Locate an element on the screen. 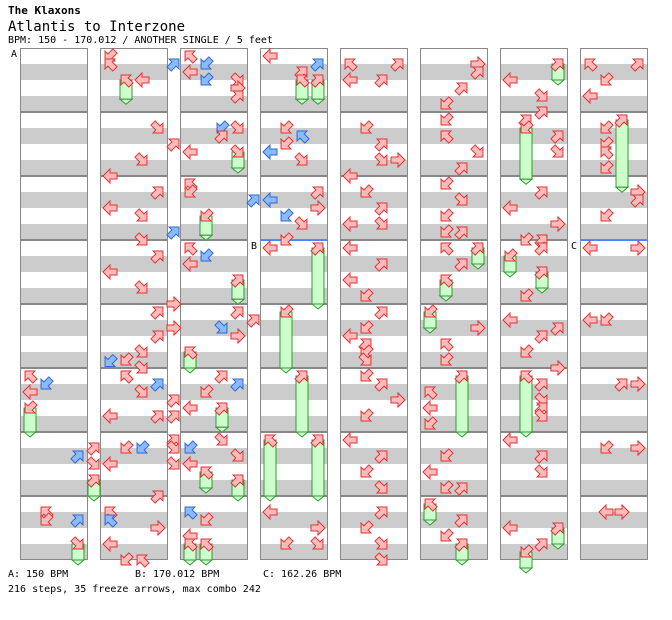 The image size is (672, 620). bpm-marker-label: C is located at coordinates (574, 246).